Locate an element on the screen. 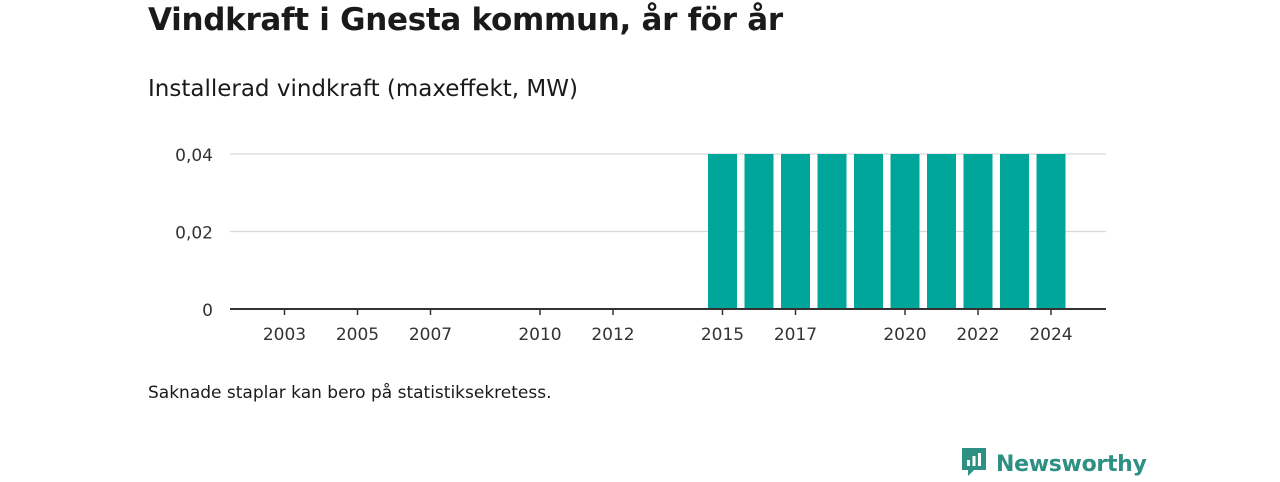 The width and height of the screenshot is (1280, 482). x-tick-label: 2022 is located at coordinates (977, 335).